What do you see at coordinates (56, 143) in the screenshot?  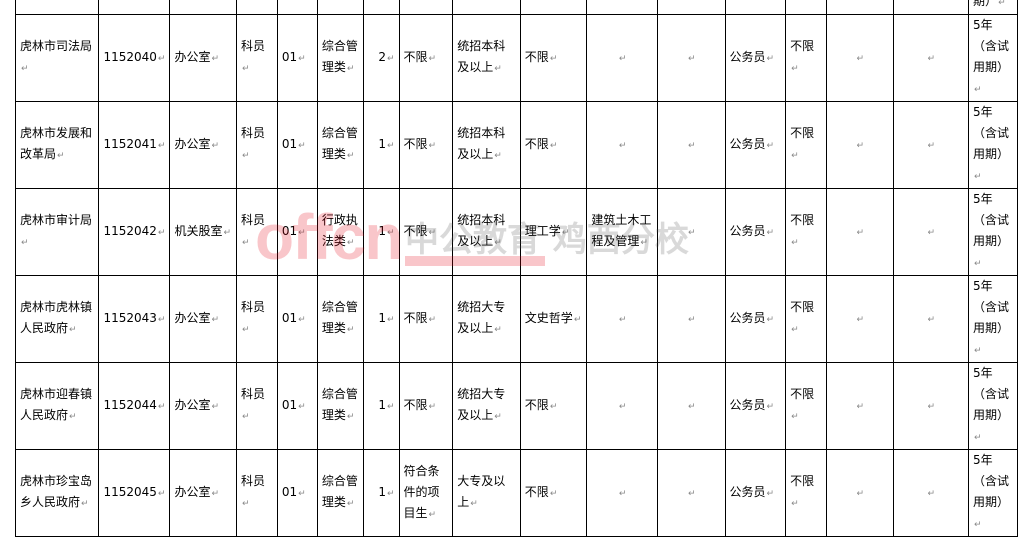 I see `cell-text: 虎林市发展和改革局` at bounding box center [56, 143].